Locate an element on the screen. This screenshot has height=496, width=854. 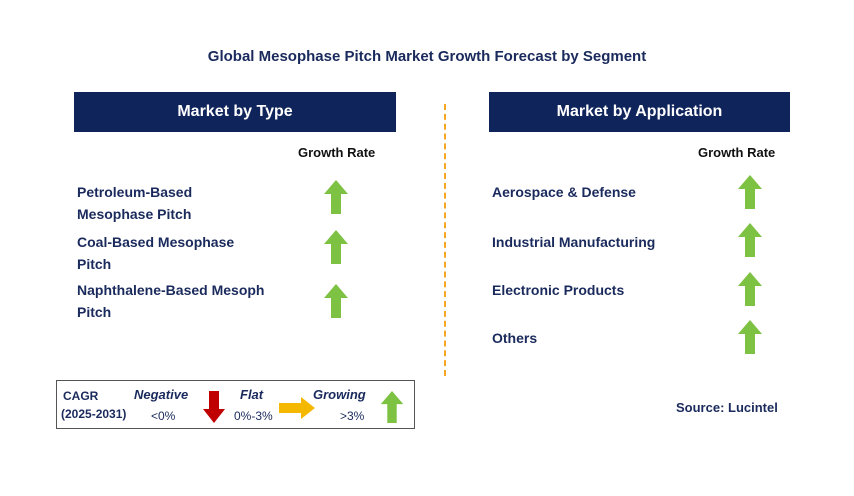
type-item-label: Naphthalene-Based Mesoph Pitch is located at coordinates (171, 301).